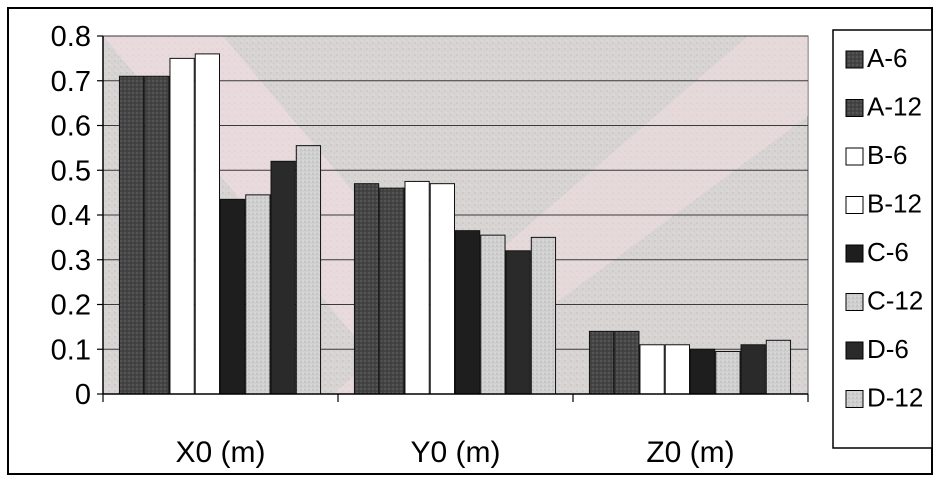  Describe the element at coordinates (71, 171) in the screenshot. I see `y-tick-label: 0.5` at that location.